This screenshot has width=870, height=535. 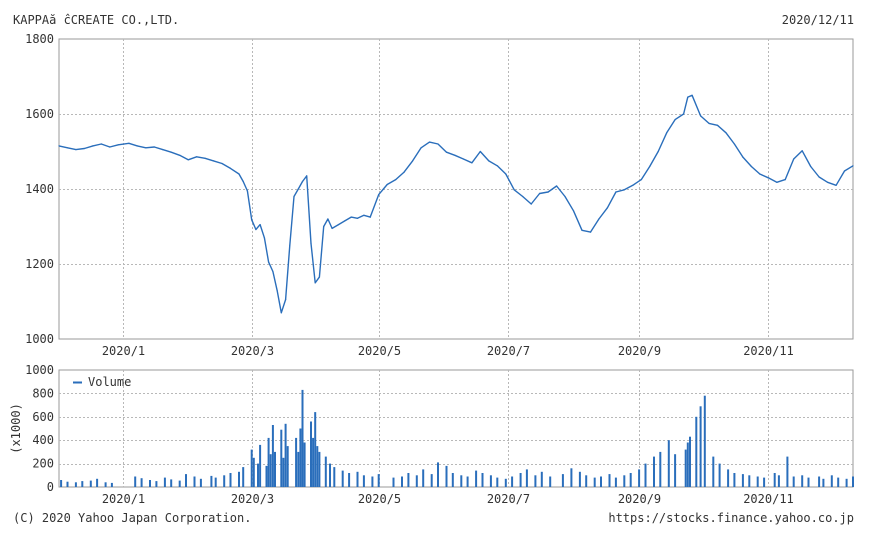 What do you see at coordinates (43, 440) in the screenshot?
I see `y-tick-label: 400` at bounding box center [43, 440].